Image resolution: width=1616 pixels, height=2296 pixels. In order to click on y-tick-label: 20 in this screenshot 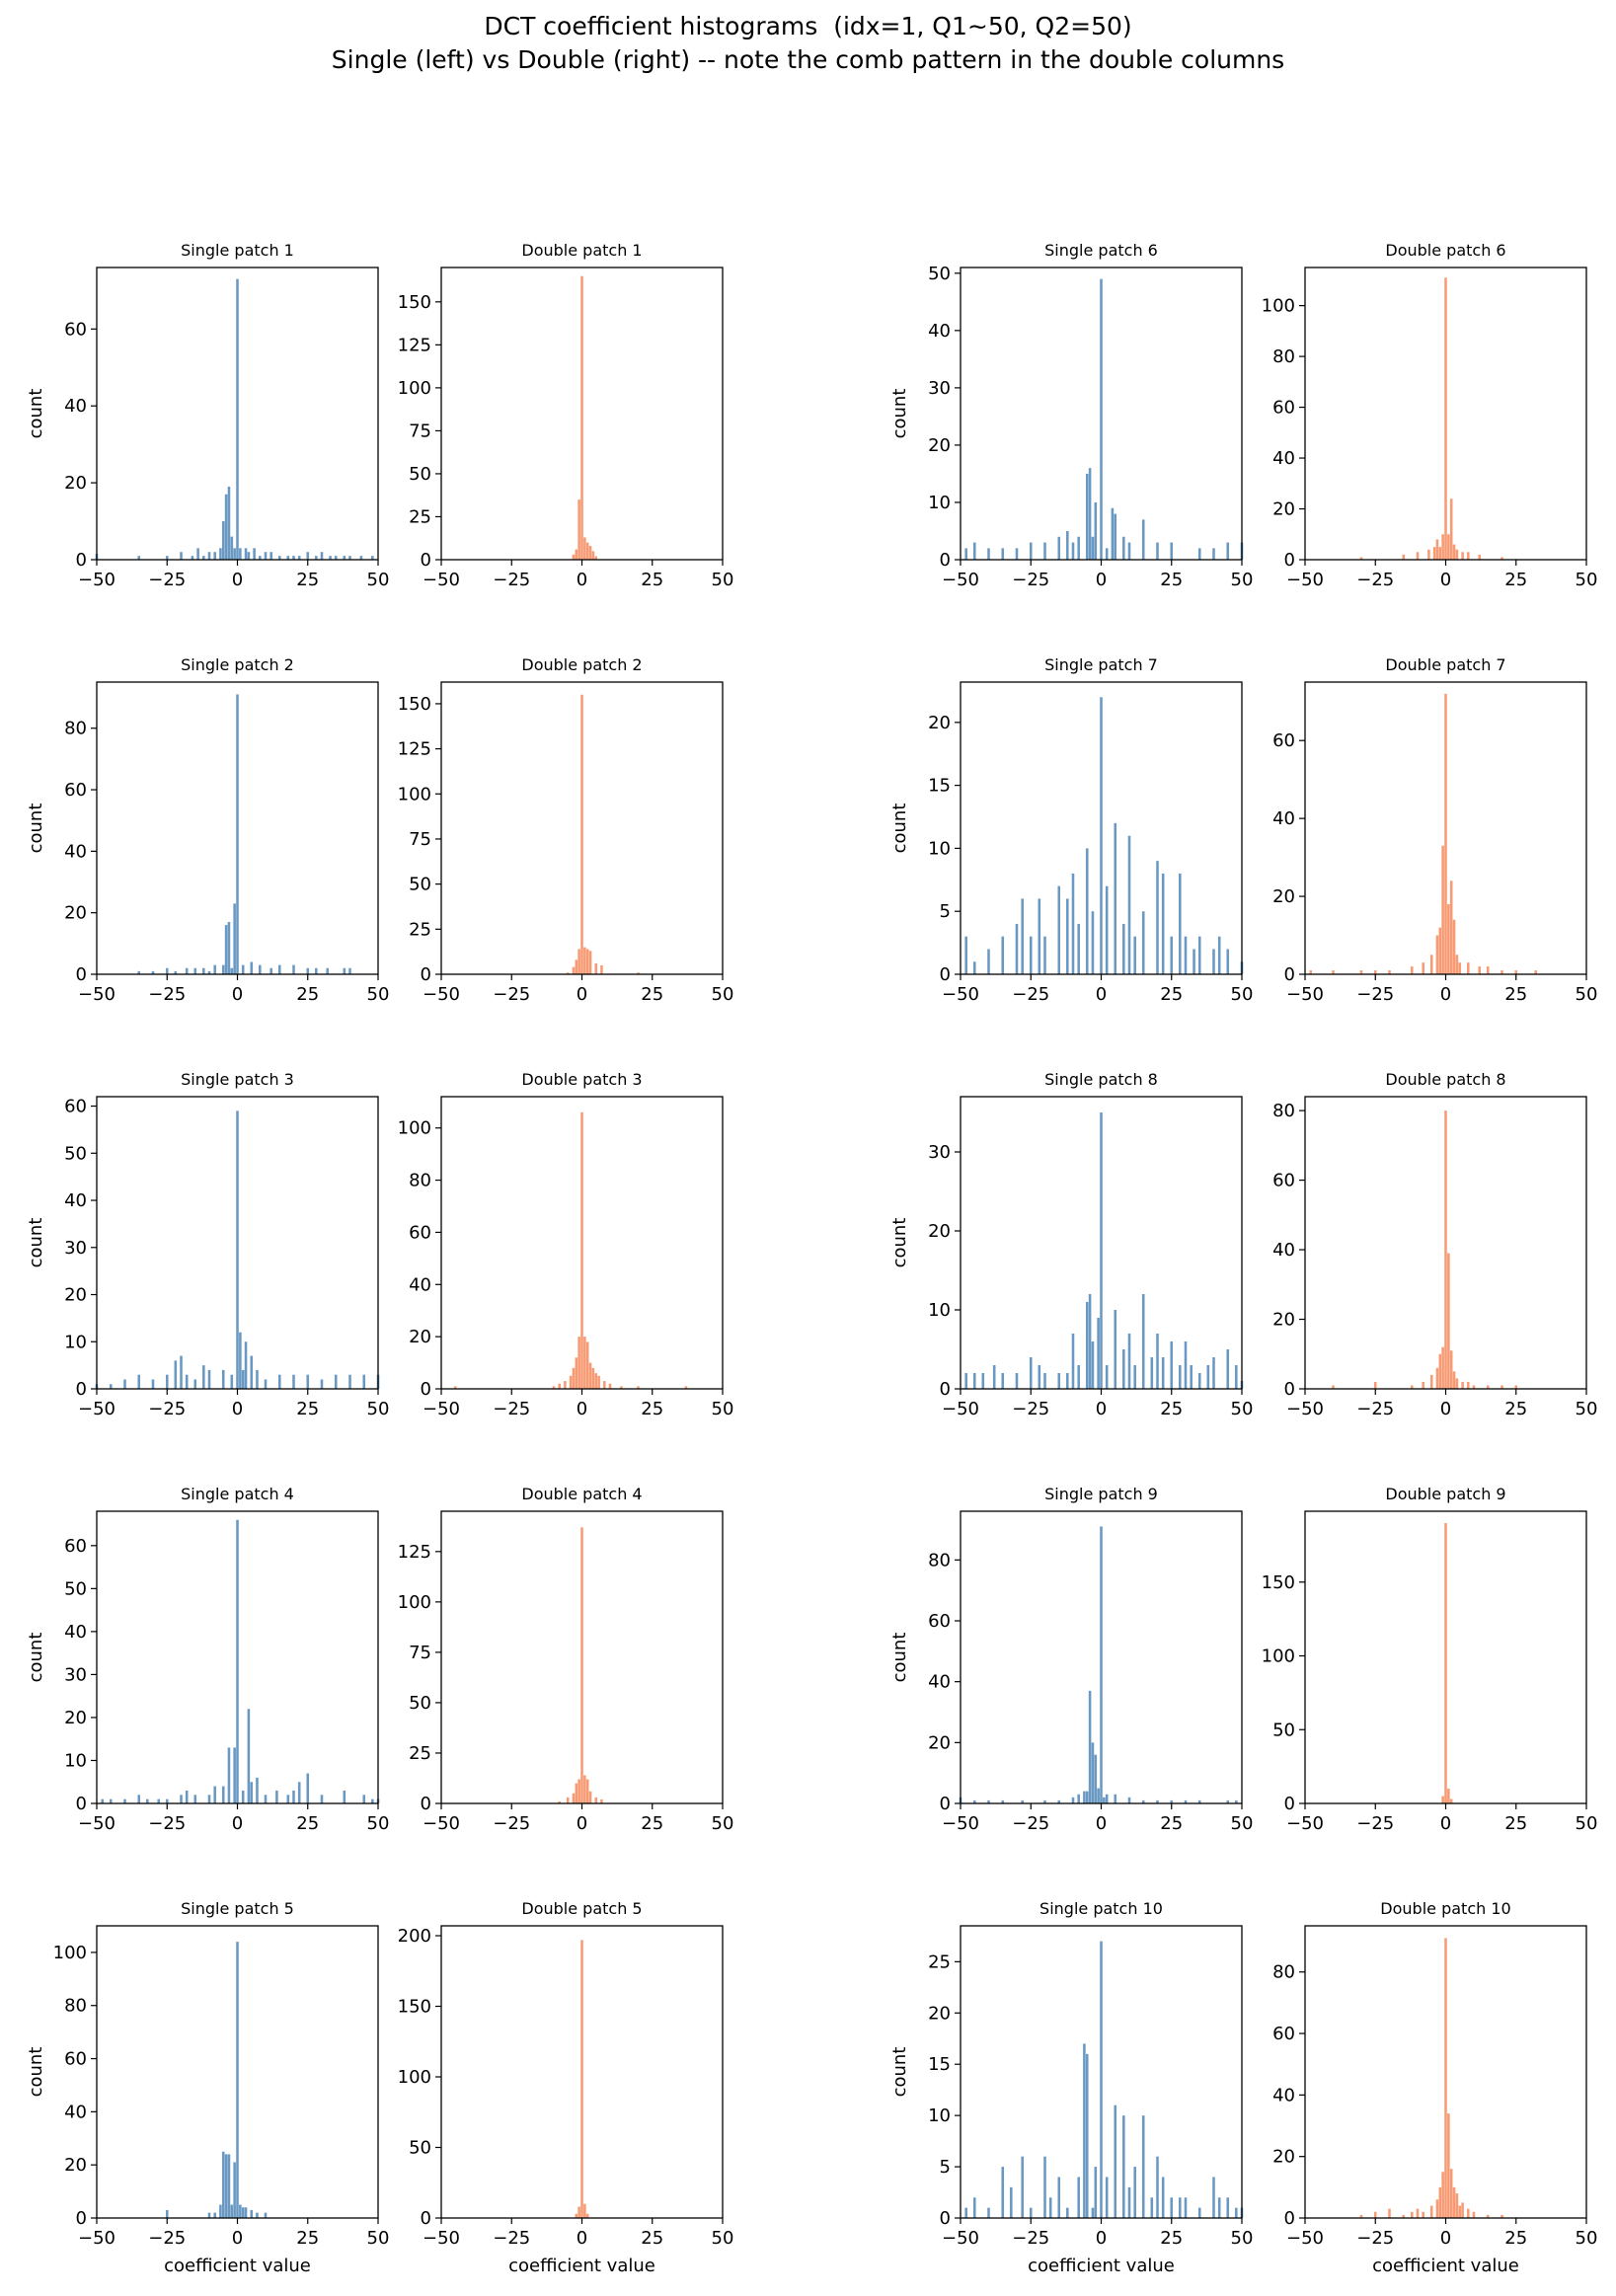, I will do `click(75, 2165)`.